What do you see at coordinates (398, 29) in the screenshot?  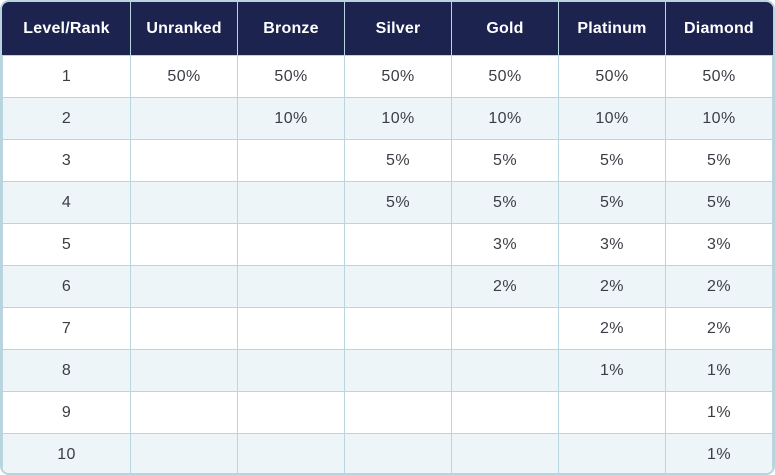 I see `column-header: Silver` at bounding box center [398, 29].